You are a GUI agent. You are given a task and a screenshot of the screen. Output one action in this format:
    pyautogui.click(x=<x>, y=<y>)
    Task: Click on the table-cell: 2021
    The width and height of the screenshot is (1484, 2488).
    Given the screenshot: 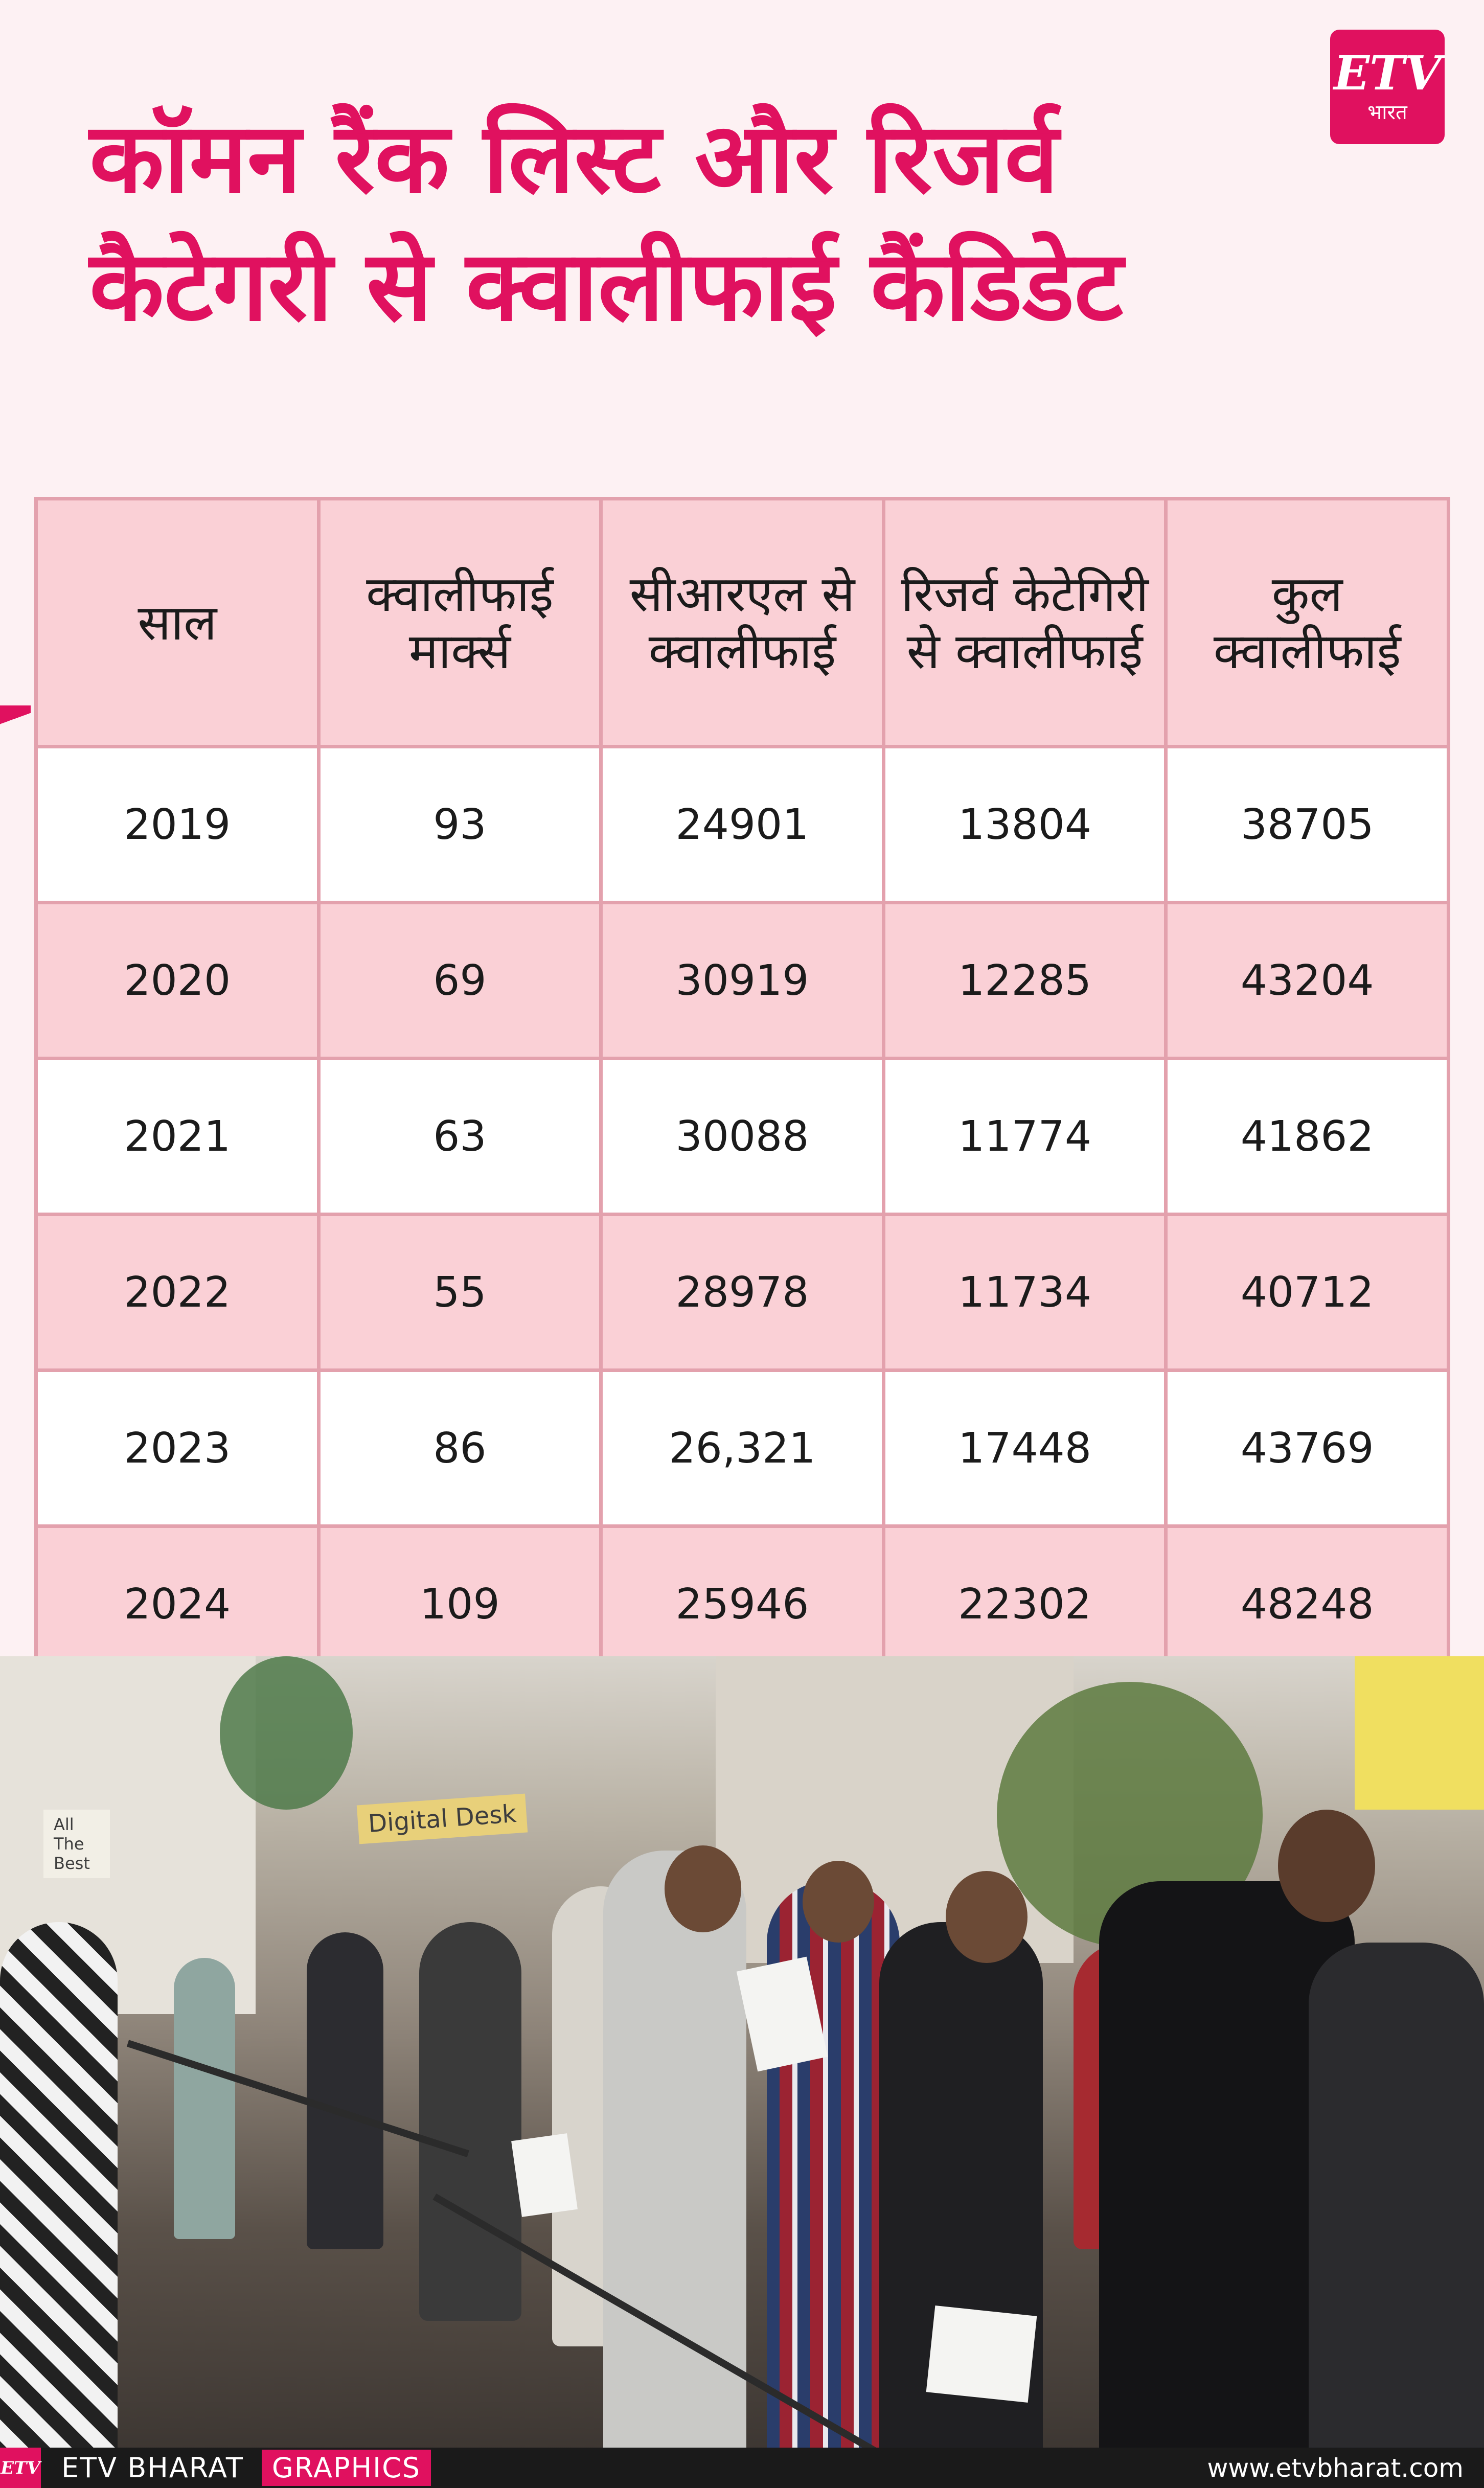 What is the action you would take?
    pyautogui.click(x=178, y=1136)
    